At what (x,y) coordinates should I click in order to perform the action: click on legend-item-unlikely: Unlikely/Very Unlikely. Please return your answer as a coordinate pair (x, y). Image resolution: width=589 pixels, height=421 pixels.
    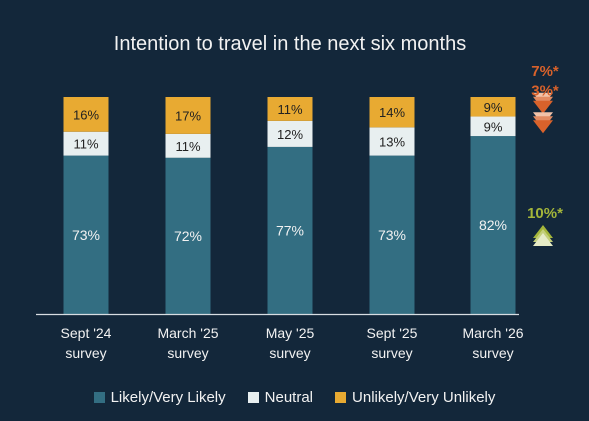
    Looking at the image, I should click on (415, 397).